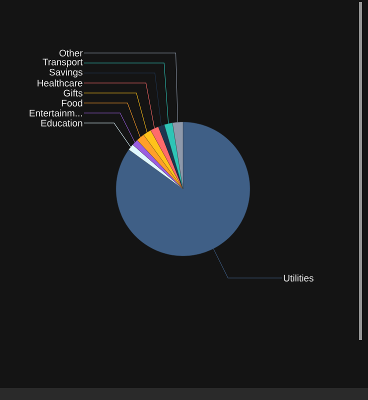  What do you see at coordinates (71, 53) in the screenshot?
I see `slice-label: Other` at bounding box center [71, 53].